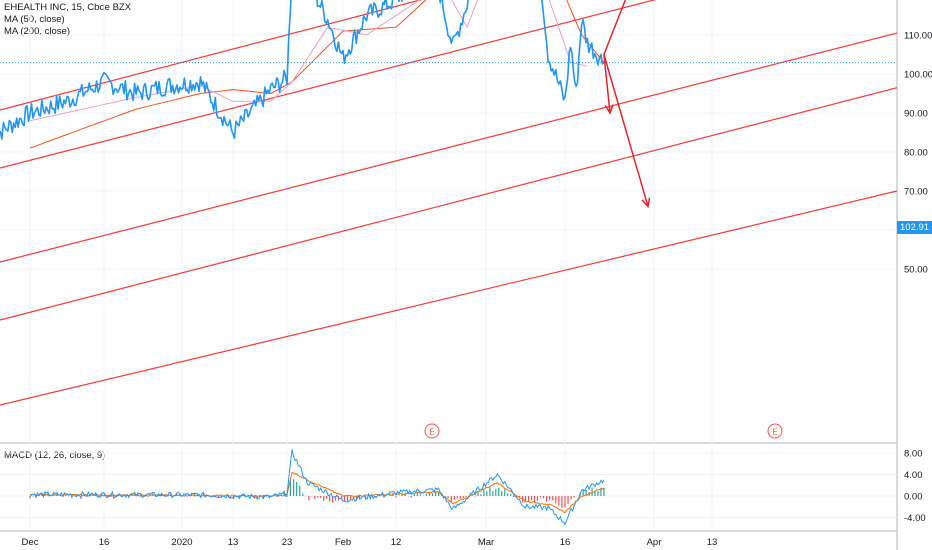 Image resolution: width=932 pixels, height=550 pixels. Describe the element at coordinates (913, 454) in the screenshot. I see `macd-tick-label: 8.00` at that location.